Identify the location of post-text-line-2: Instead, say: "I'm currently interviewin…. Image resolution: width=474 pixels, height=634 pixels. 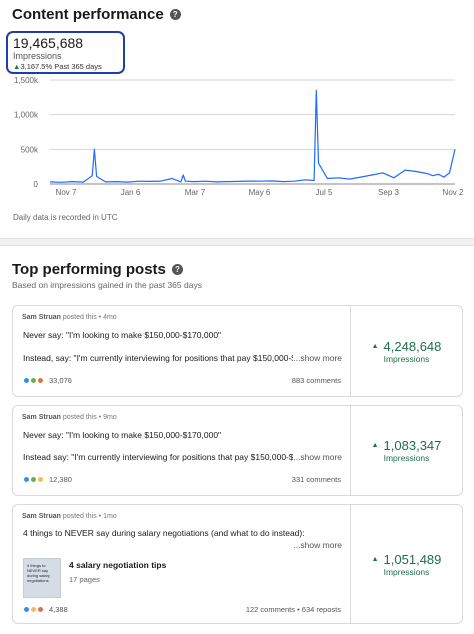
(182, 358).